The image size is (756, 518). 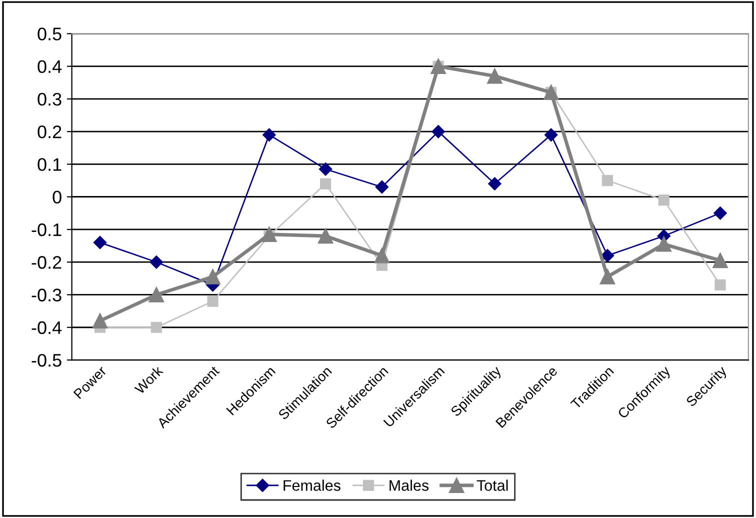 What do you see at coordinates (50, 132) in the screenshot?
I see `y-tick-label: 0.2` at bounding box center [50, 132].